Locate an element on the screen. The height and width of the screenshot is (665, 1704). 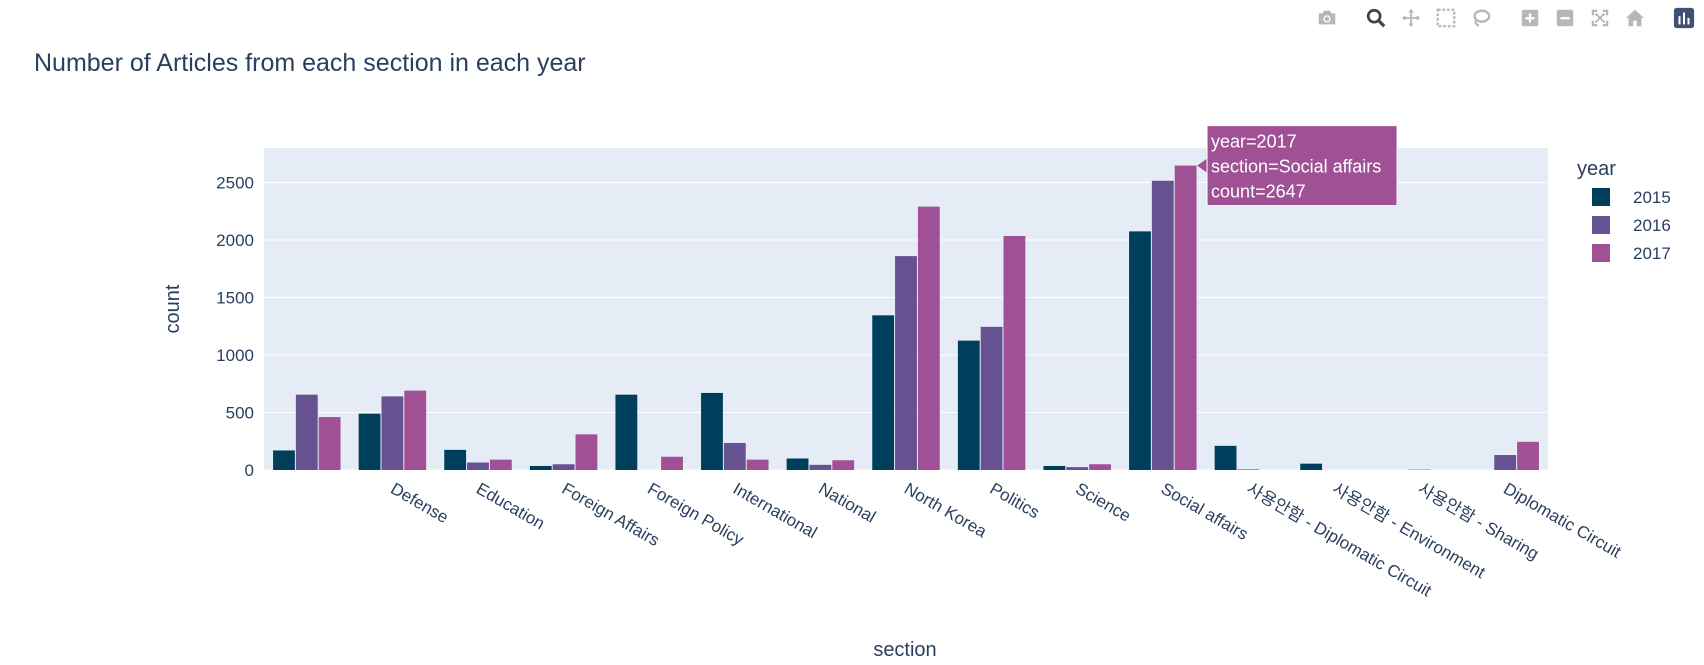
box-select-button is located at coordinates (1446, 18).